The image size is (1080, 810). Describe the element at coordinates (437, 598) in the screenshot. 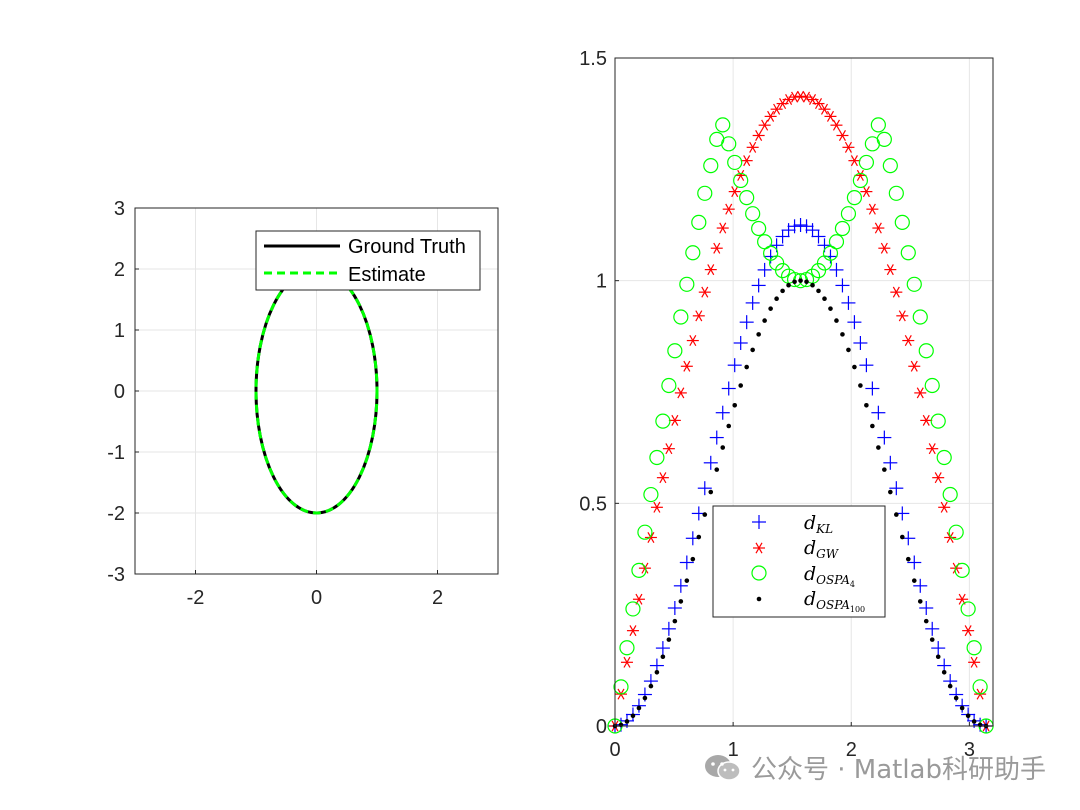

I see `left-x-tick-label: 2` at that location.